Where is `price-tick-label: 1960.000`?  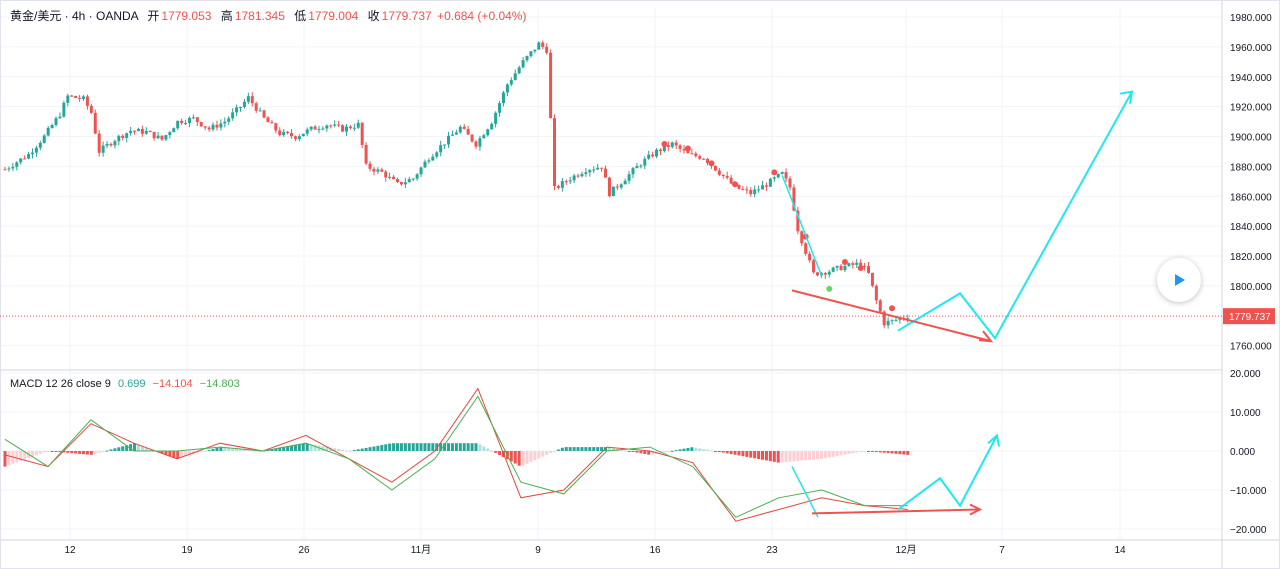 price-tick-label: 1960.000 is located at coordinates (1251, 48).